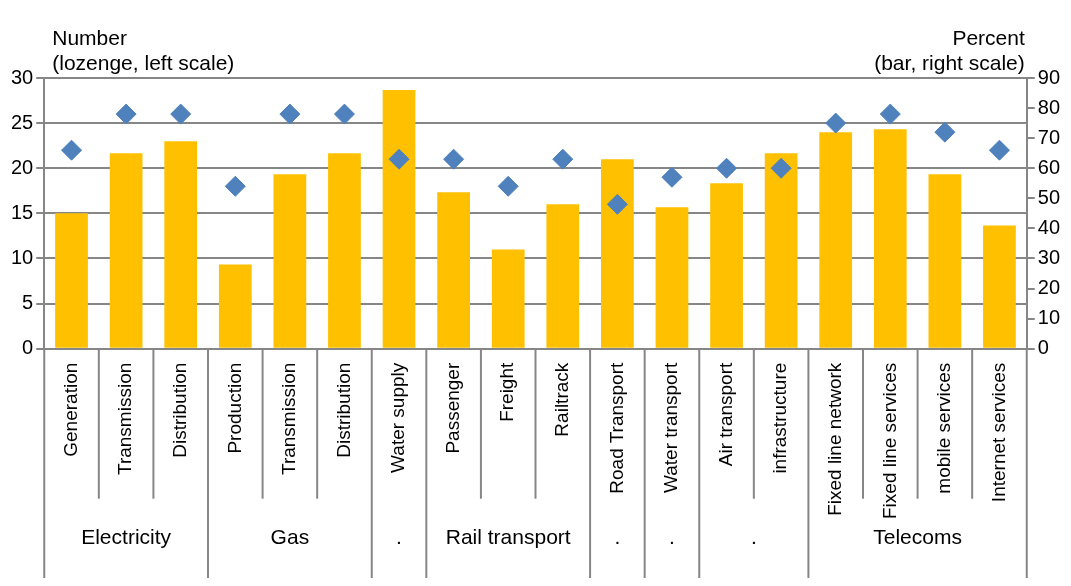  Describe the element at coordinates (917, 537) in the screenshot. I see `text: Telecoms` at that location.